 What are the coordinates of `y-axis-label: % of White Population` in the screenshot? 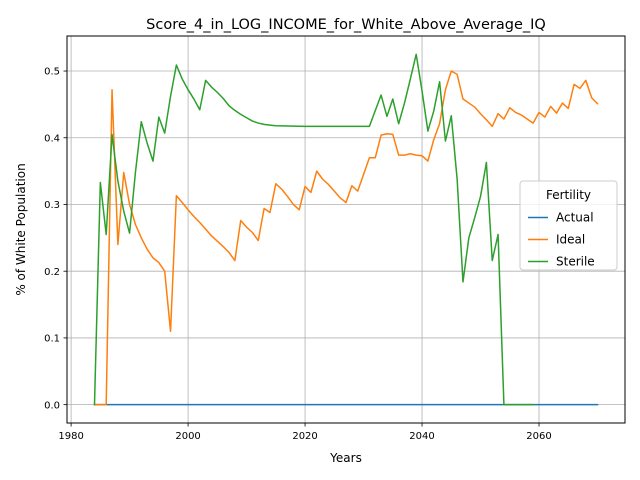 It's located at (21, 229).